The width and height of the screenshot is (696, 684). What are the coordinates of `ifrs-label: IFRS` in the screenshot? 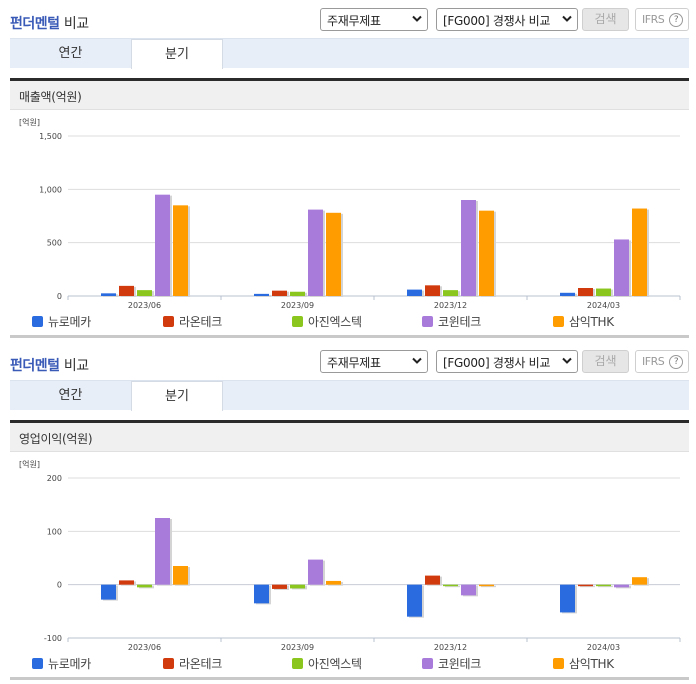 It's located at (653, 19).